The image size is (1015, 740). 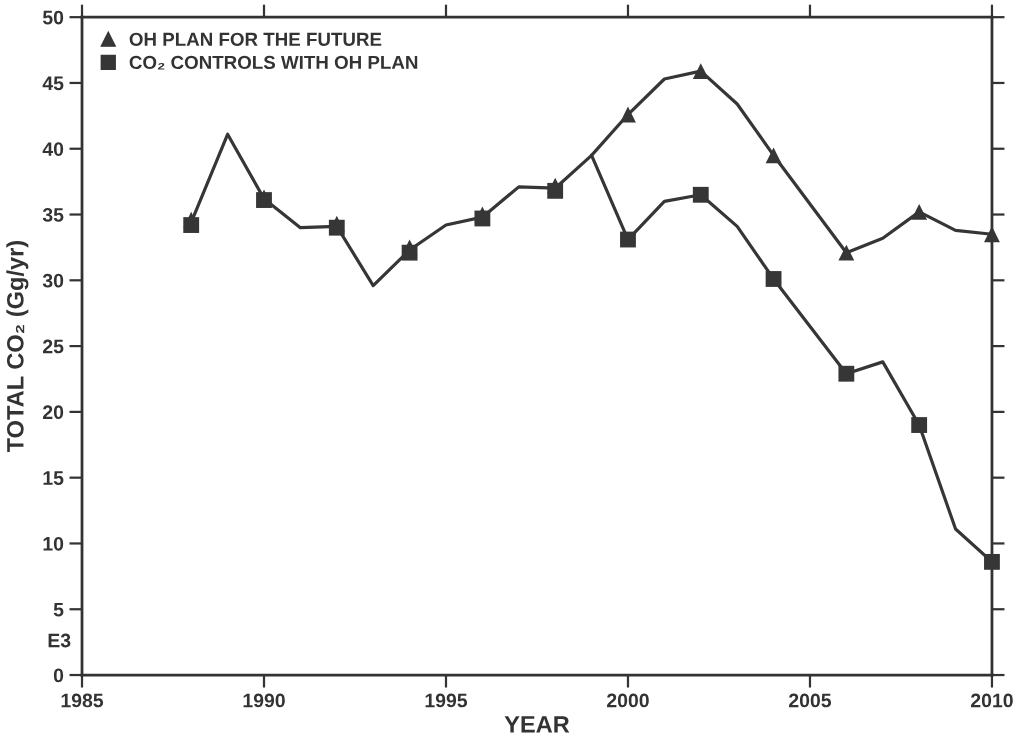 I want to click on y-tick-label: 5, so click(x=58, y=609).